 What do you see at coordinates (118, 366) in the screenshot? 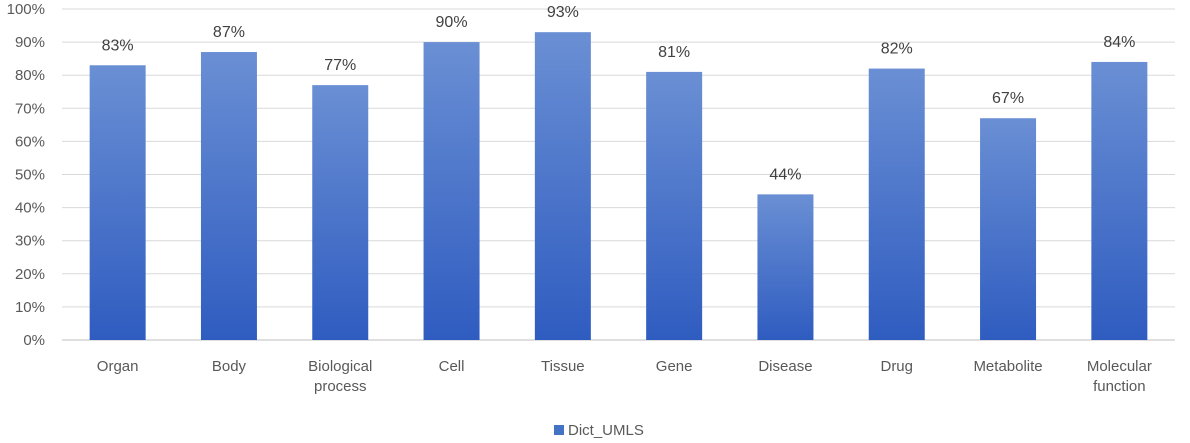
I see `x-category-label: Organ` at bounding box center [118, 366].